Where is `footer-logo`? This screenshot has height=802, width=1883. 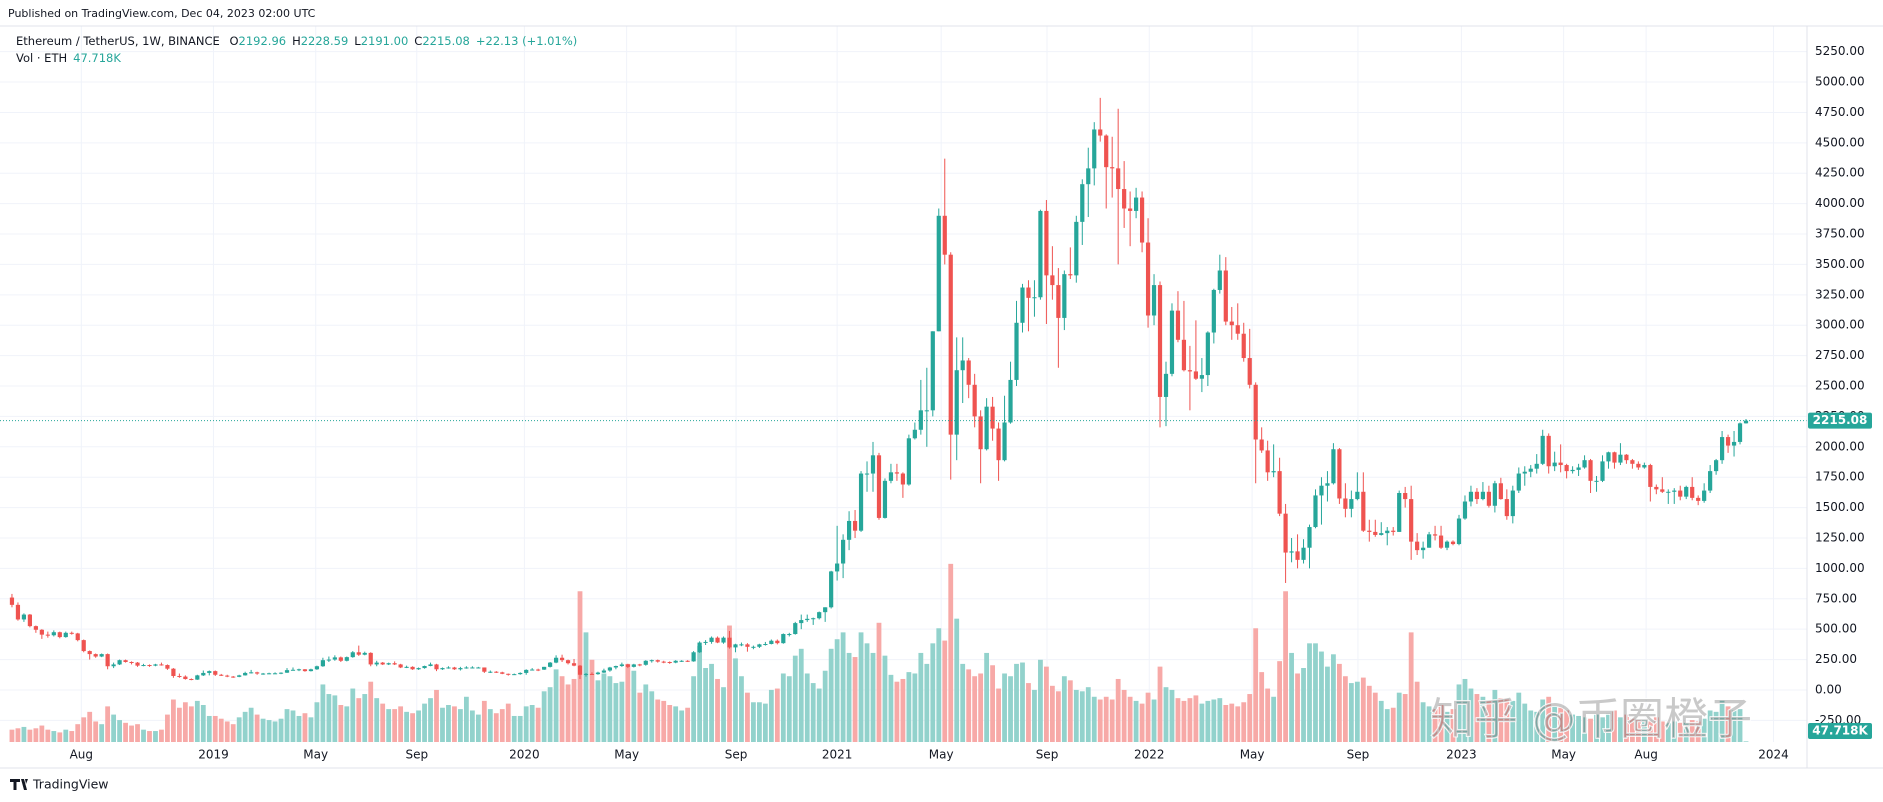
footer-logo is located at coordinates (19, 784).